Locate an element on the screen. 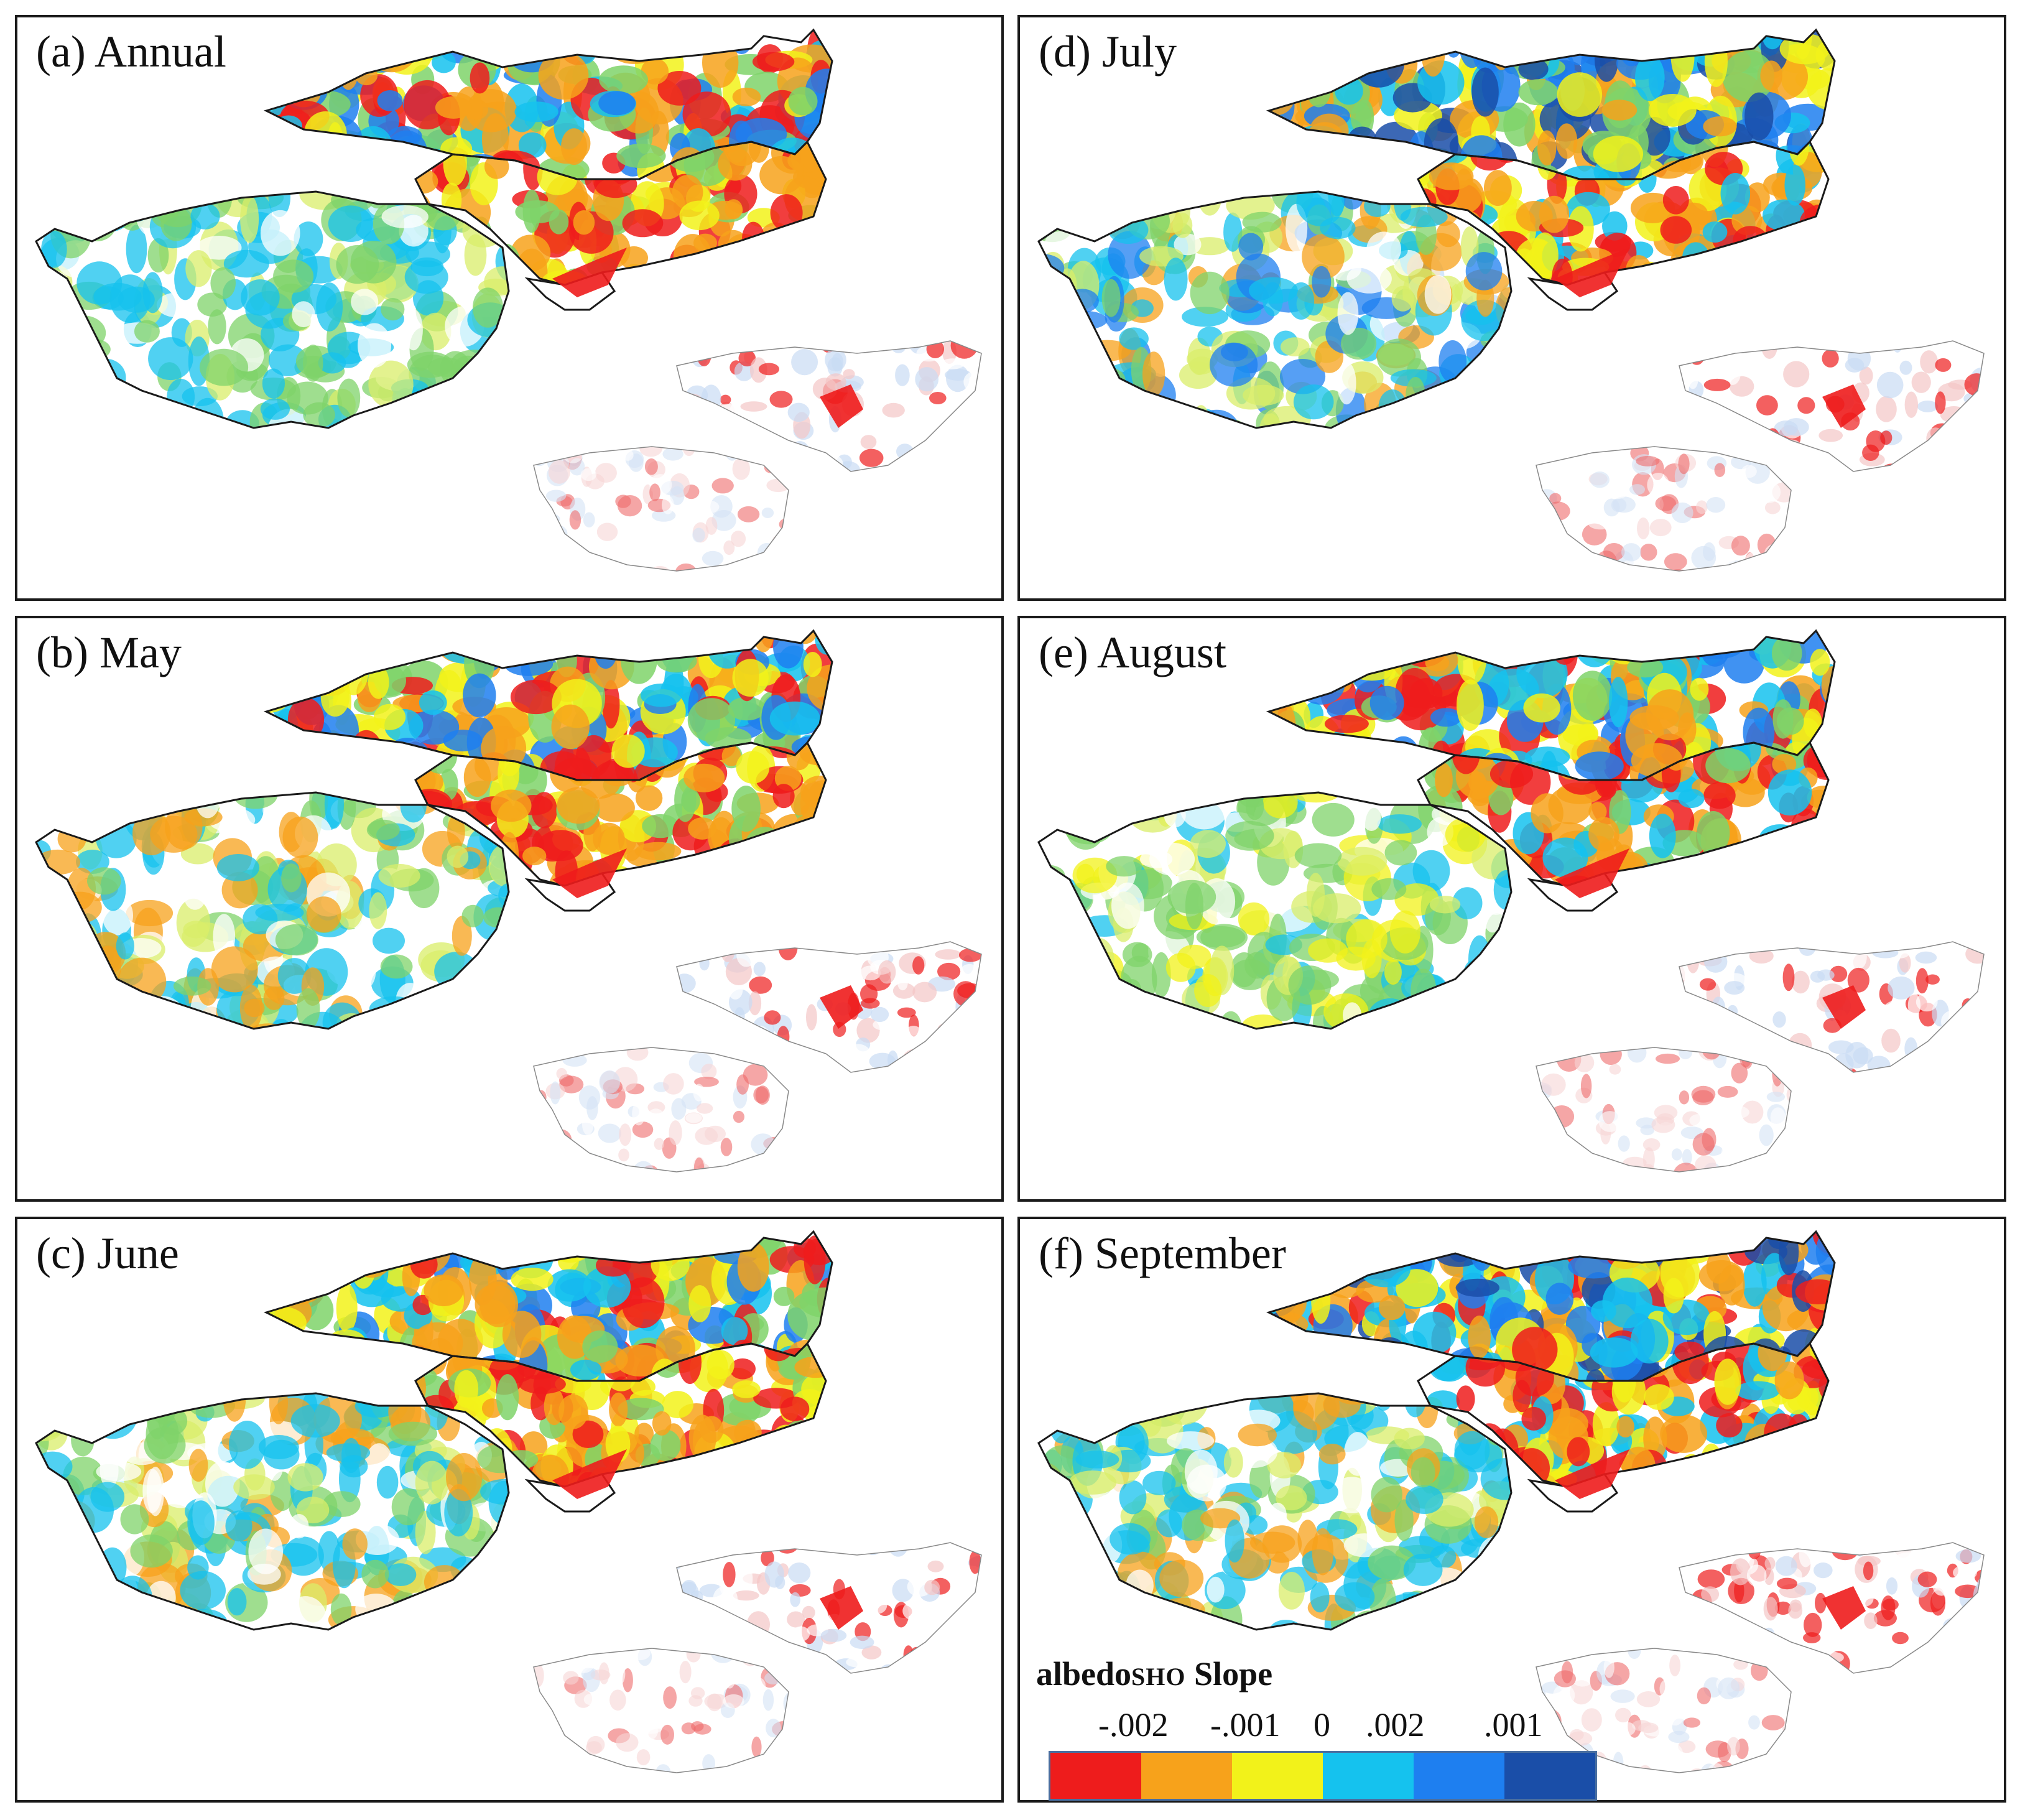 Image resolution: width=2020 pixels, height=1820 pixels. legend-color-bar is located at coordinates (1323, 1776).